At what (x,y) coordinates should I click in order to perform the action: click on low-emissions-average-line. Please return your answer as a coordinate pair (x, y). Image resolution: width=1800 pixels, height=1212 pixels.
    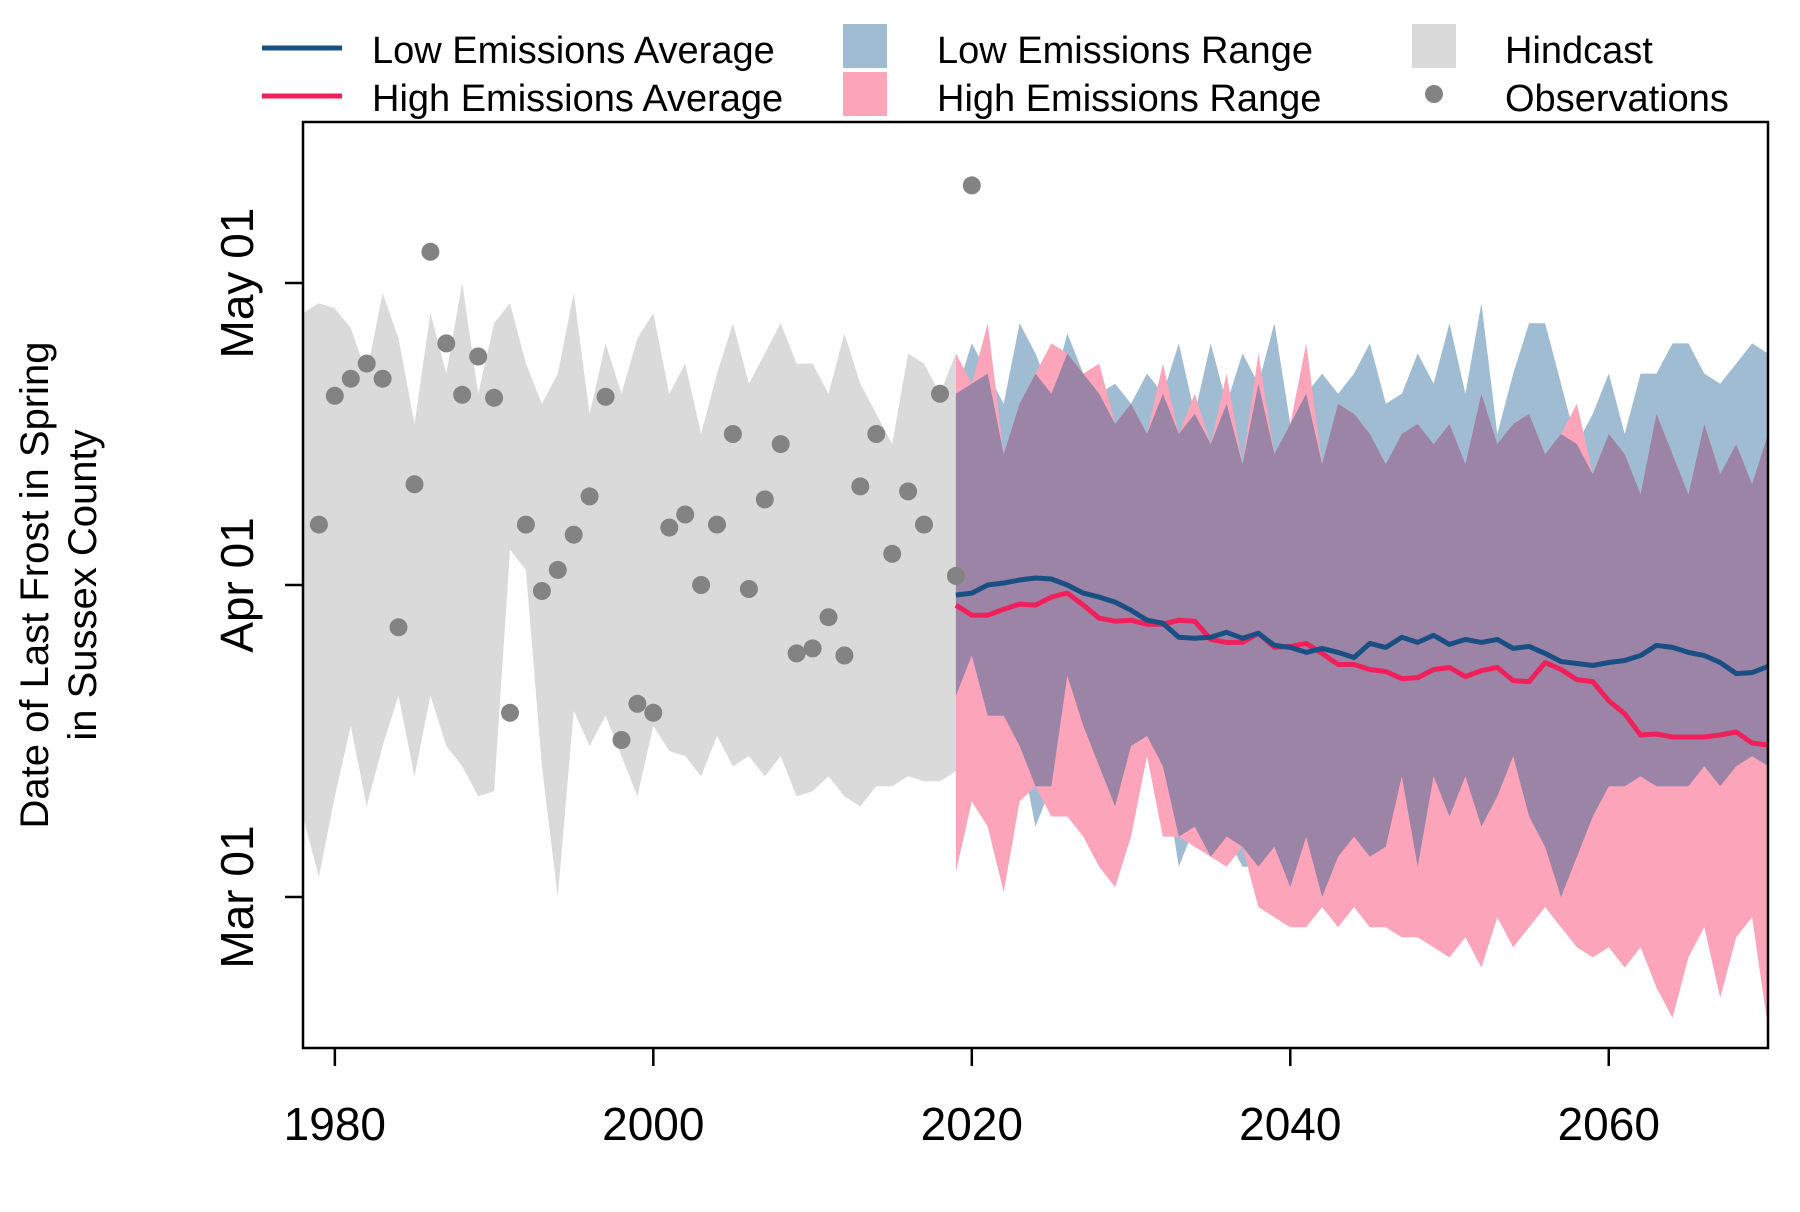
    Looking at the image, I should click on (1361, 626).